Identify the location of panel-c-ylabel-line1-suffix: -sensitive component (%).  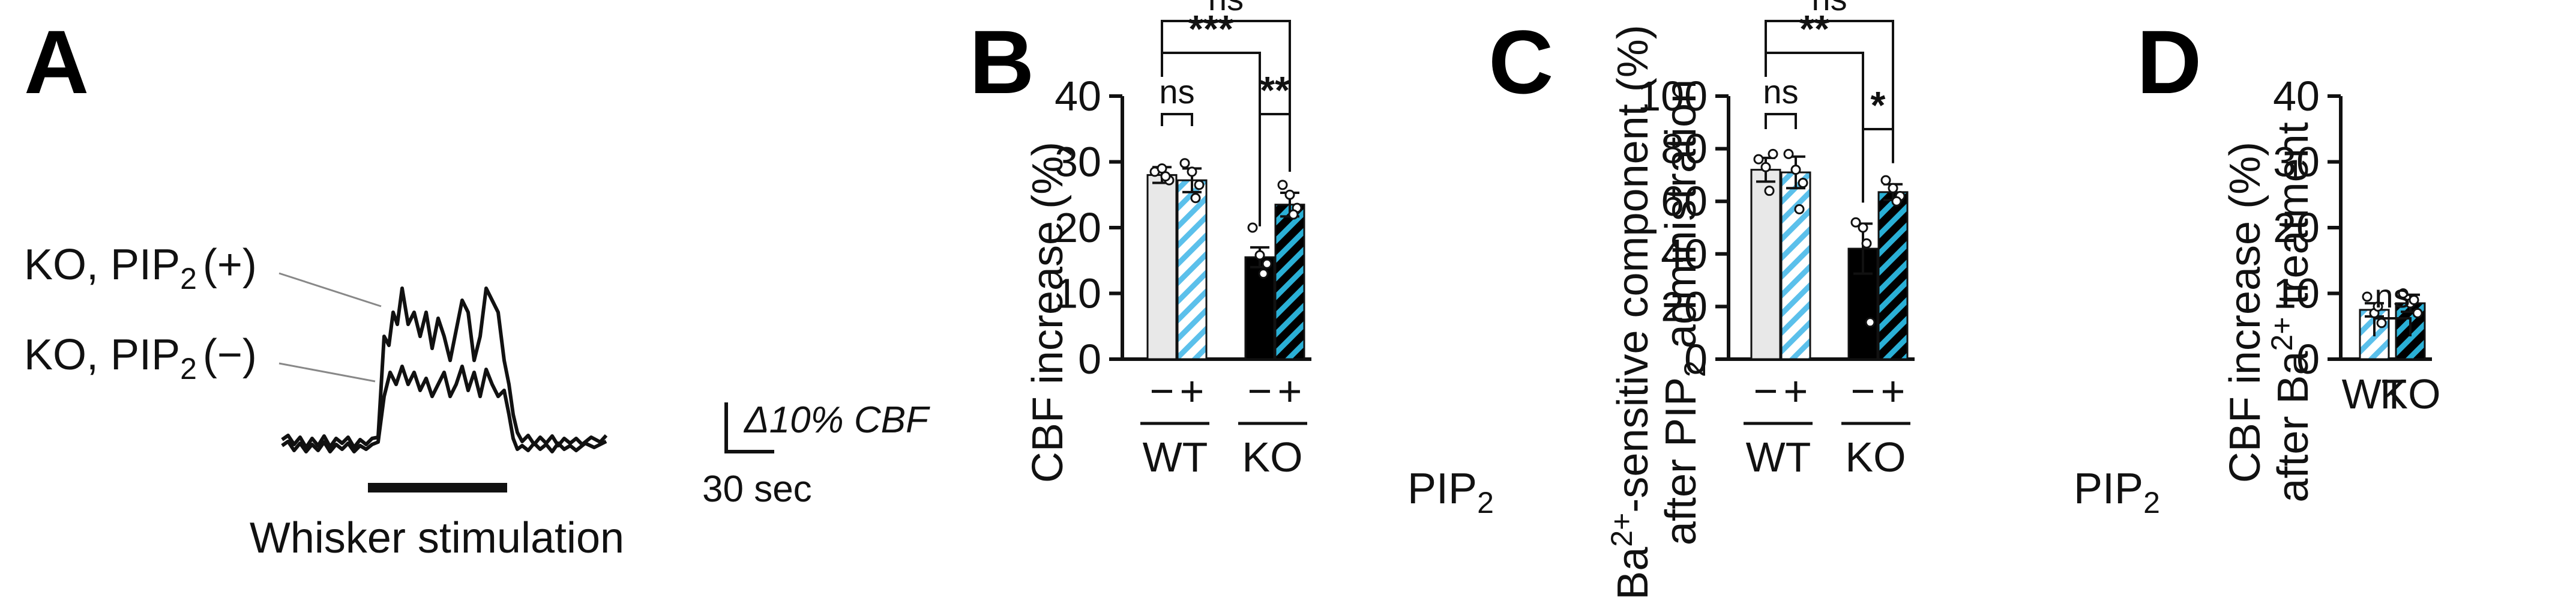
(1633, 268).